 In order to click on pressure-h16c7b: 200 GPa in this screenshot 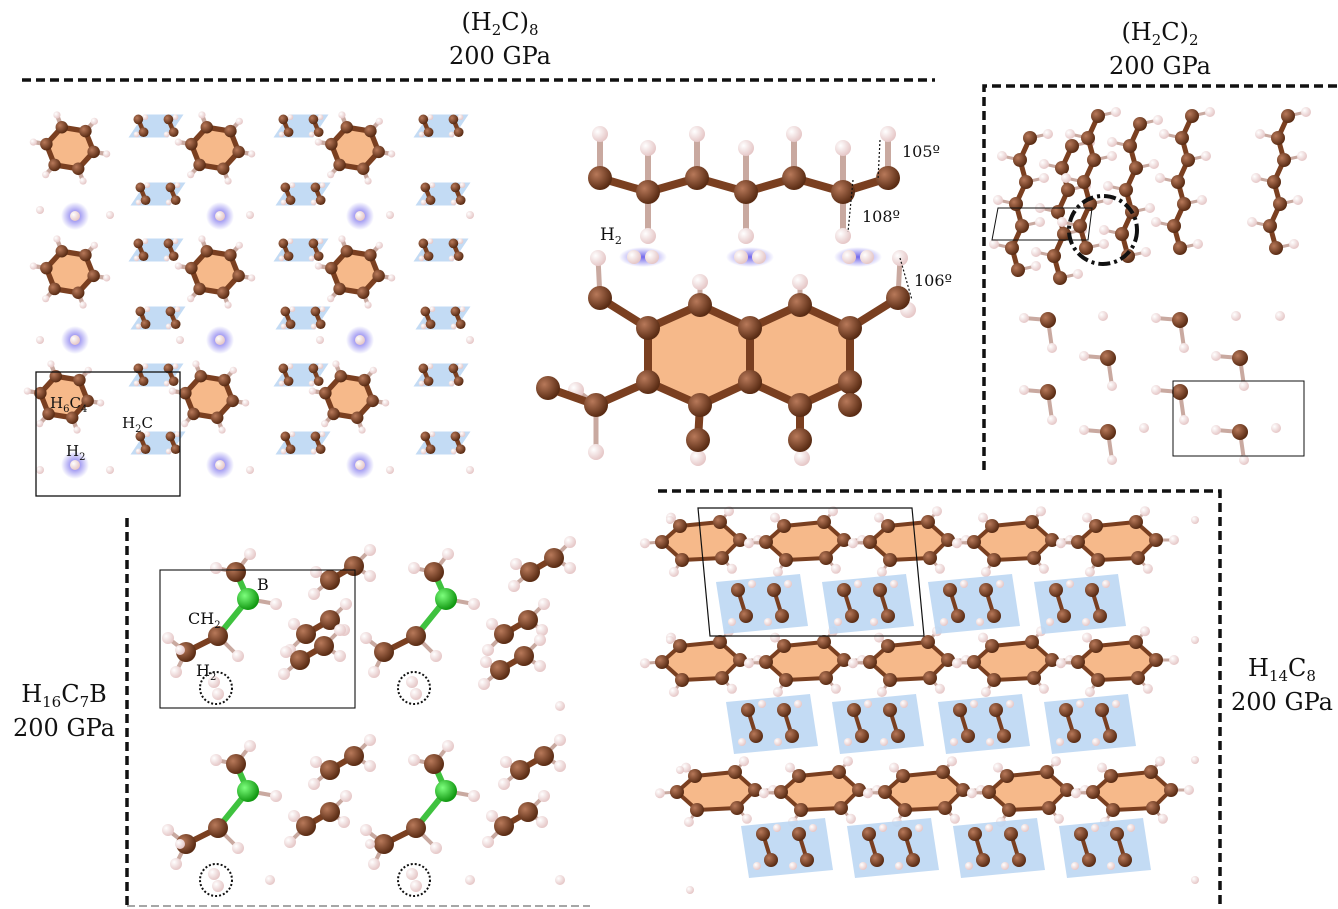, I will do `click(64, 728)`.